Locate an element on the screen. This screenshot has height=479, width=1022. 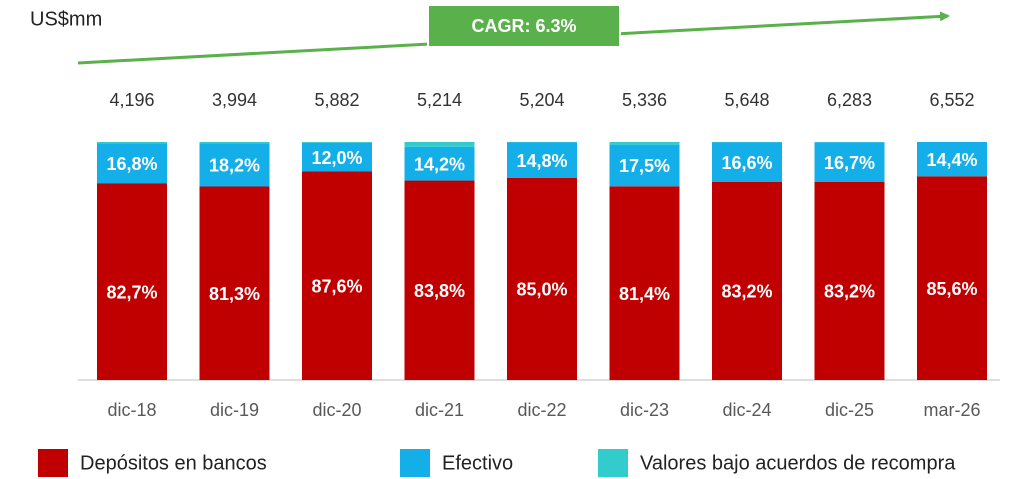
cagr-label: CAGR: 6.3% is located at coordinates (523, 26).